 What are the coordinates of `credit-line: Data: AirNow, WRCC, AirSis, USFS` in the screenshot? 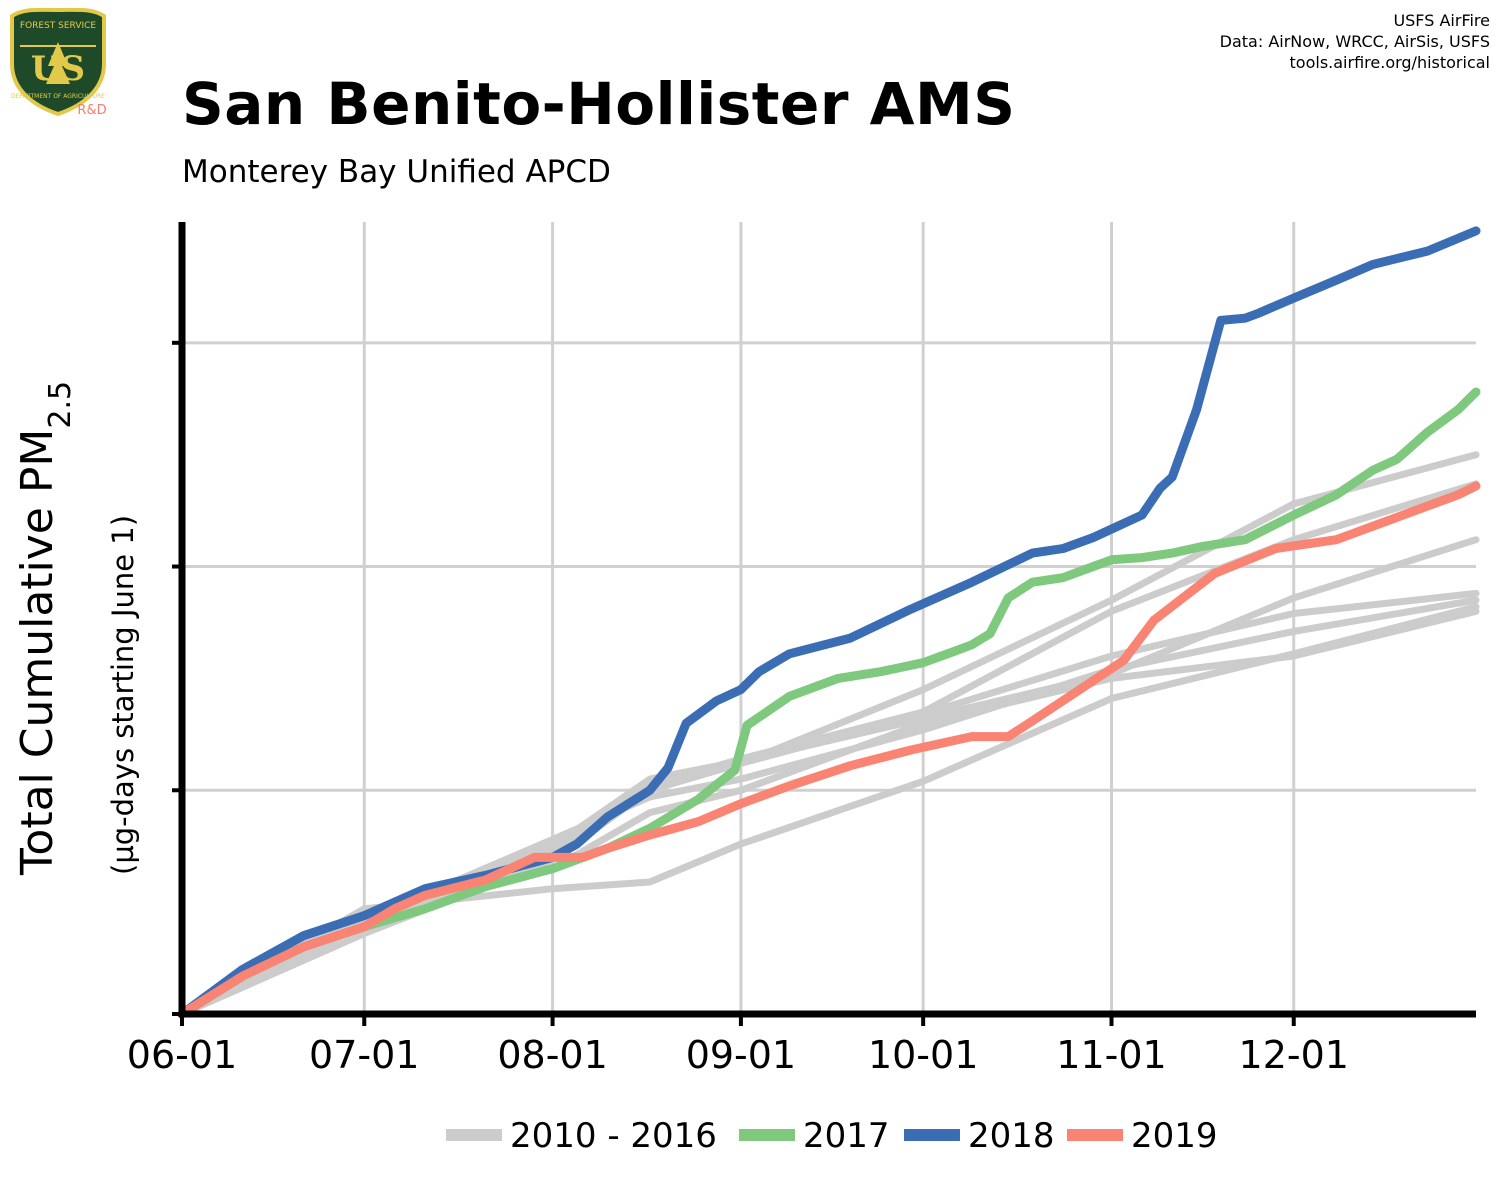 It's located at (1354, 41).